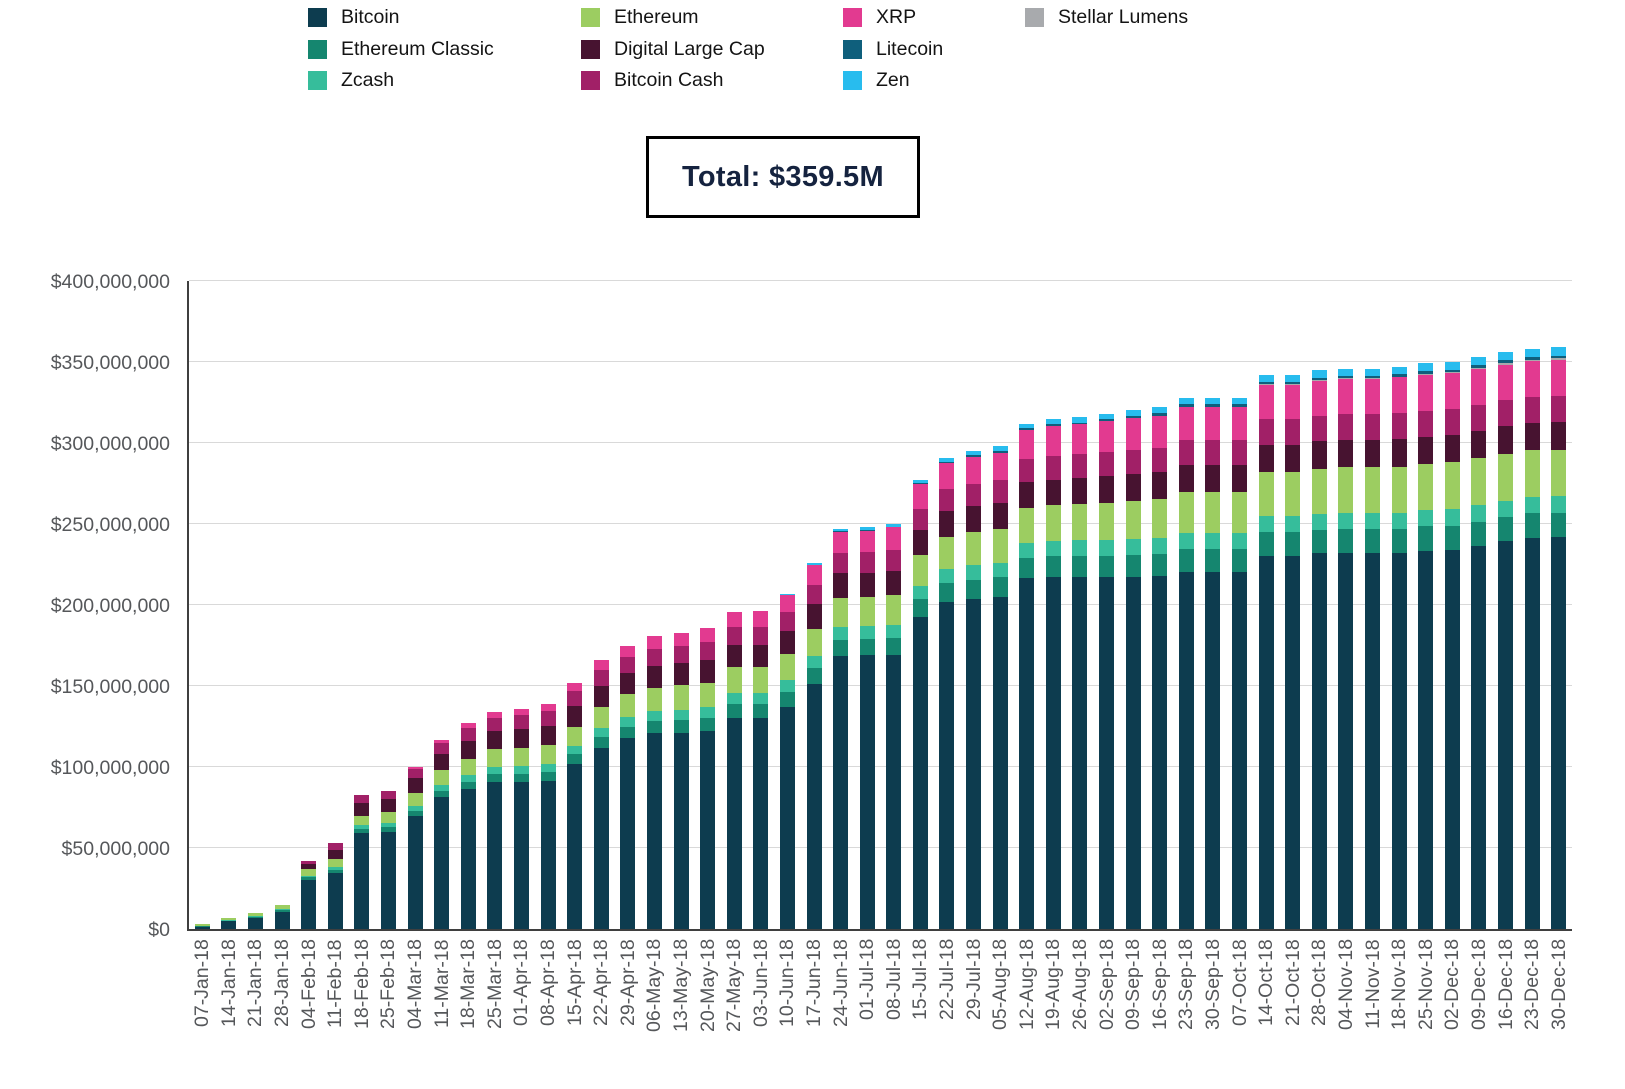 This screenshot has height=1089, width=1625. What do you see at coordinates (1034, 18) in the screenshot?
I see `legend-swatch-stellar-lumens-icon` at bounding box center [1034, 18].